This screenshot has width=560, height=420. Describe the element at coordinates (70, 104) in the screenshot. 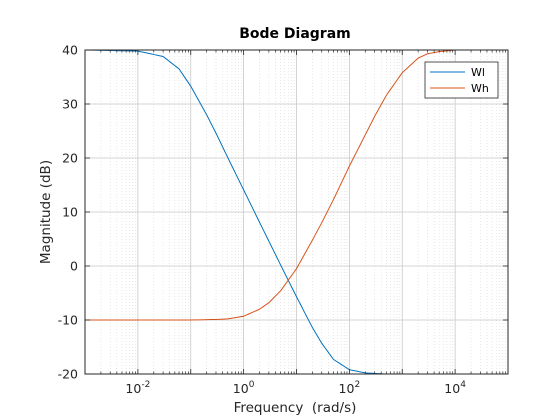

I see `y-tick-label: 30` at that location.